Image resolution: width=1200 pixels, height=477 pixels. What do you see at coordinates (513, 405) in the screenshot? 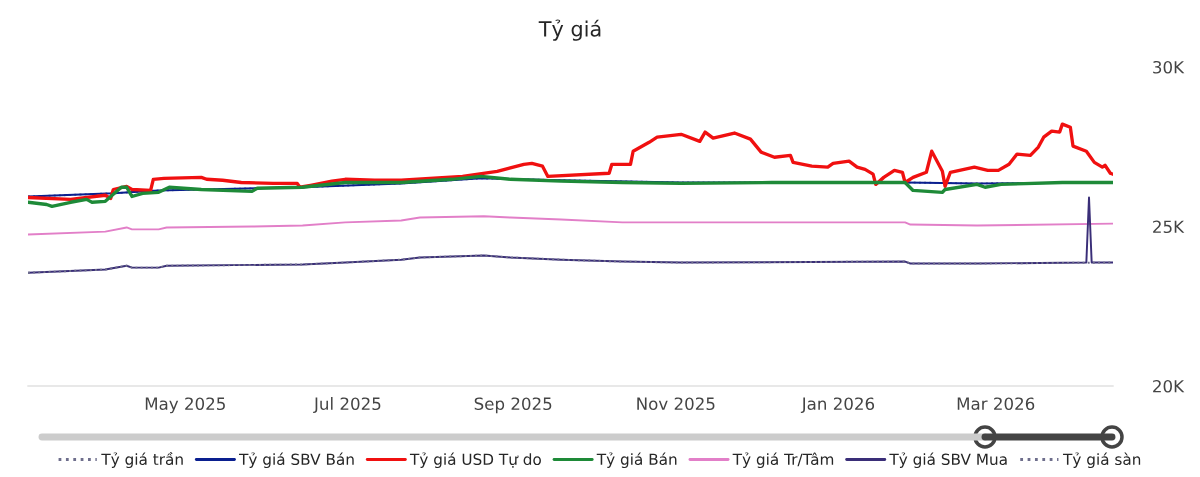
I see `x-tick-label: Sep 2025` at bounding box center [513, 405].